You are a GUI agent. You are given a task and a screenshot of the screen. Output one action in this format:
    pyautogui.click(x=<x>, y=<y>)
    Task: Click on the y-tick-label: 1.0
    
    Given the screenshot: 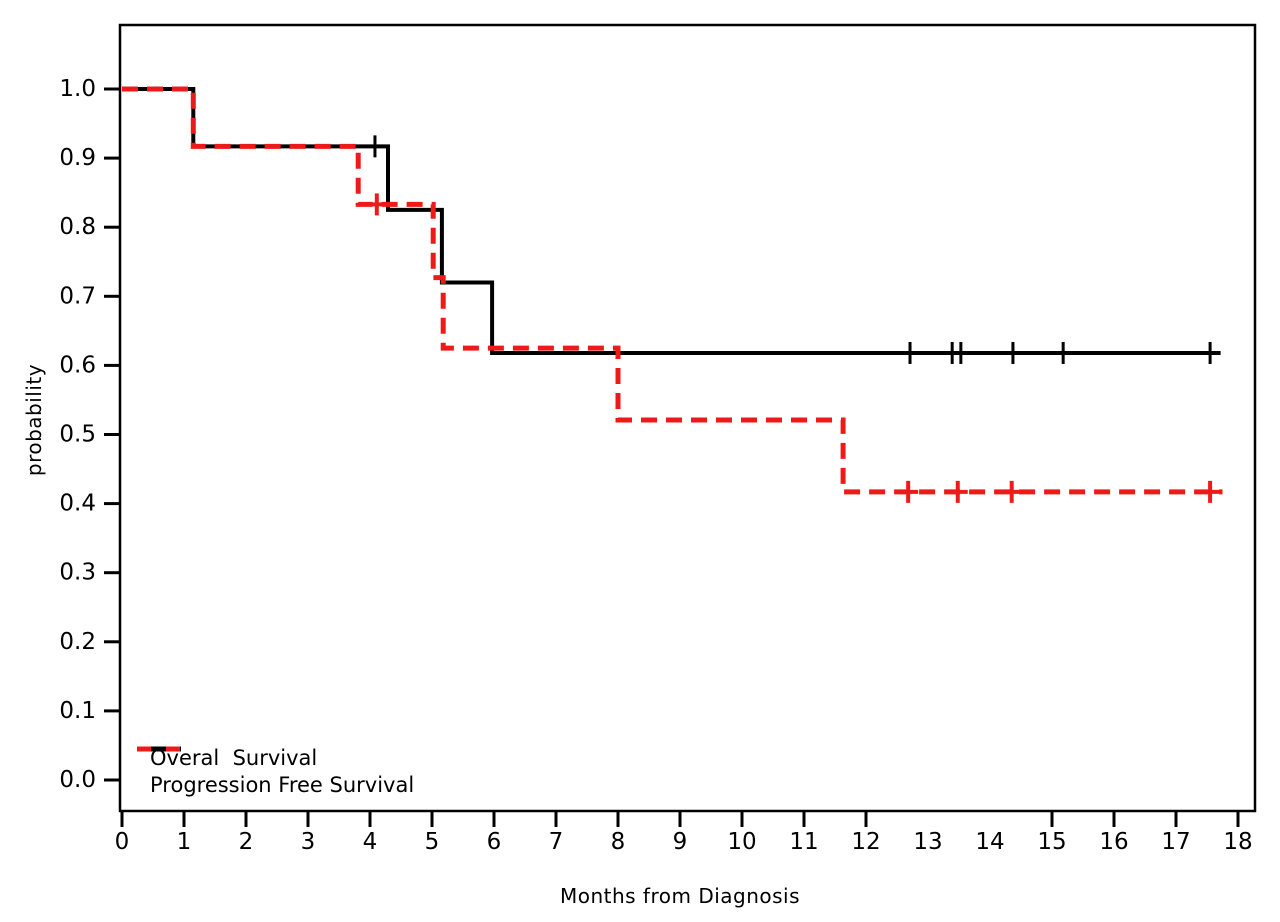 What is the action you would take?
    pyautogui.click(x=77, y=89)
    